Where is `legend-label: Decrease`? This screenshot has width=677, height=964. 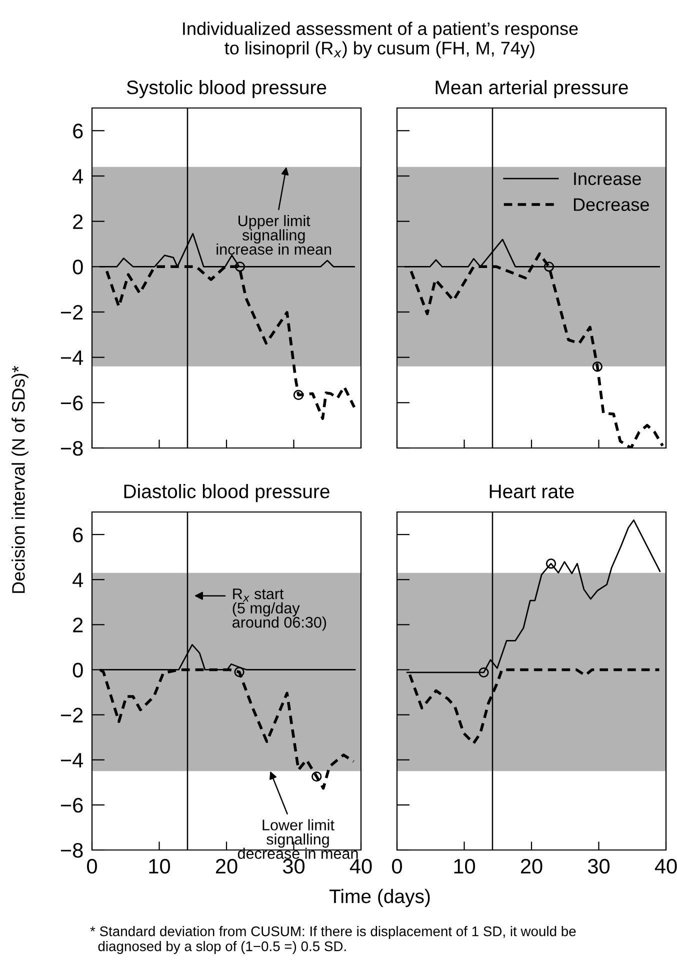
legend-label: Decrease is located at coordinates (611, 204).